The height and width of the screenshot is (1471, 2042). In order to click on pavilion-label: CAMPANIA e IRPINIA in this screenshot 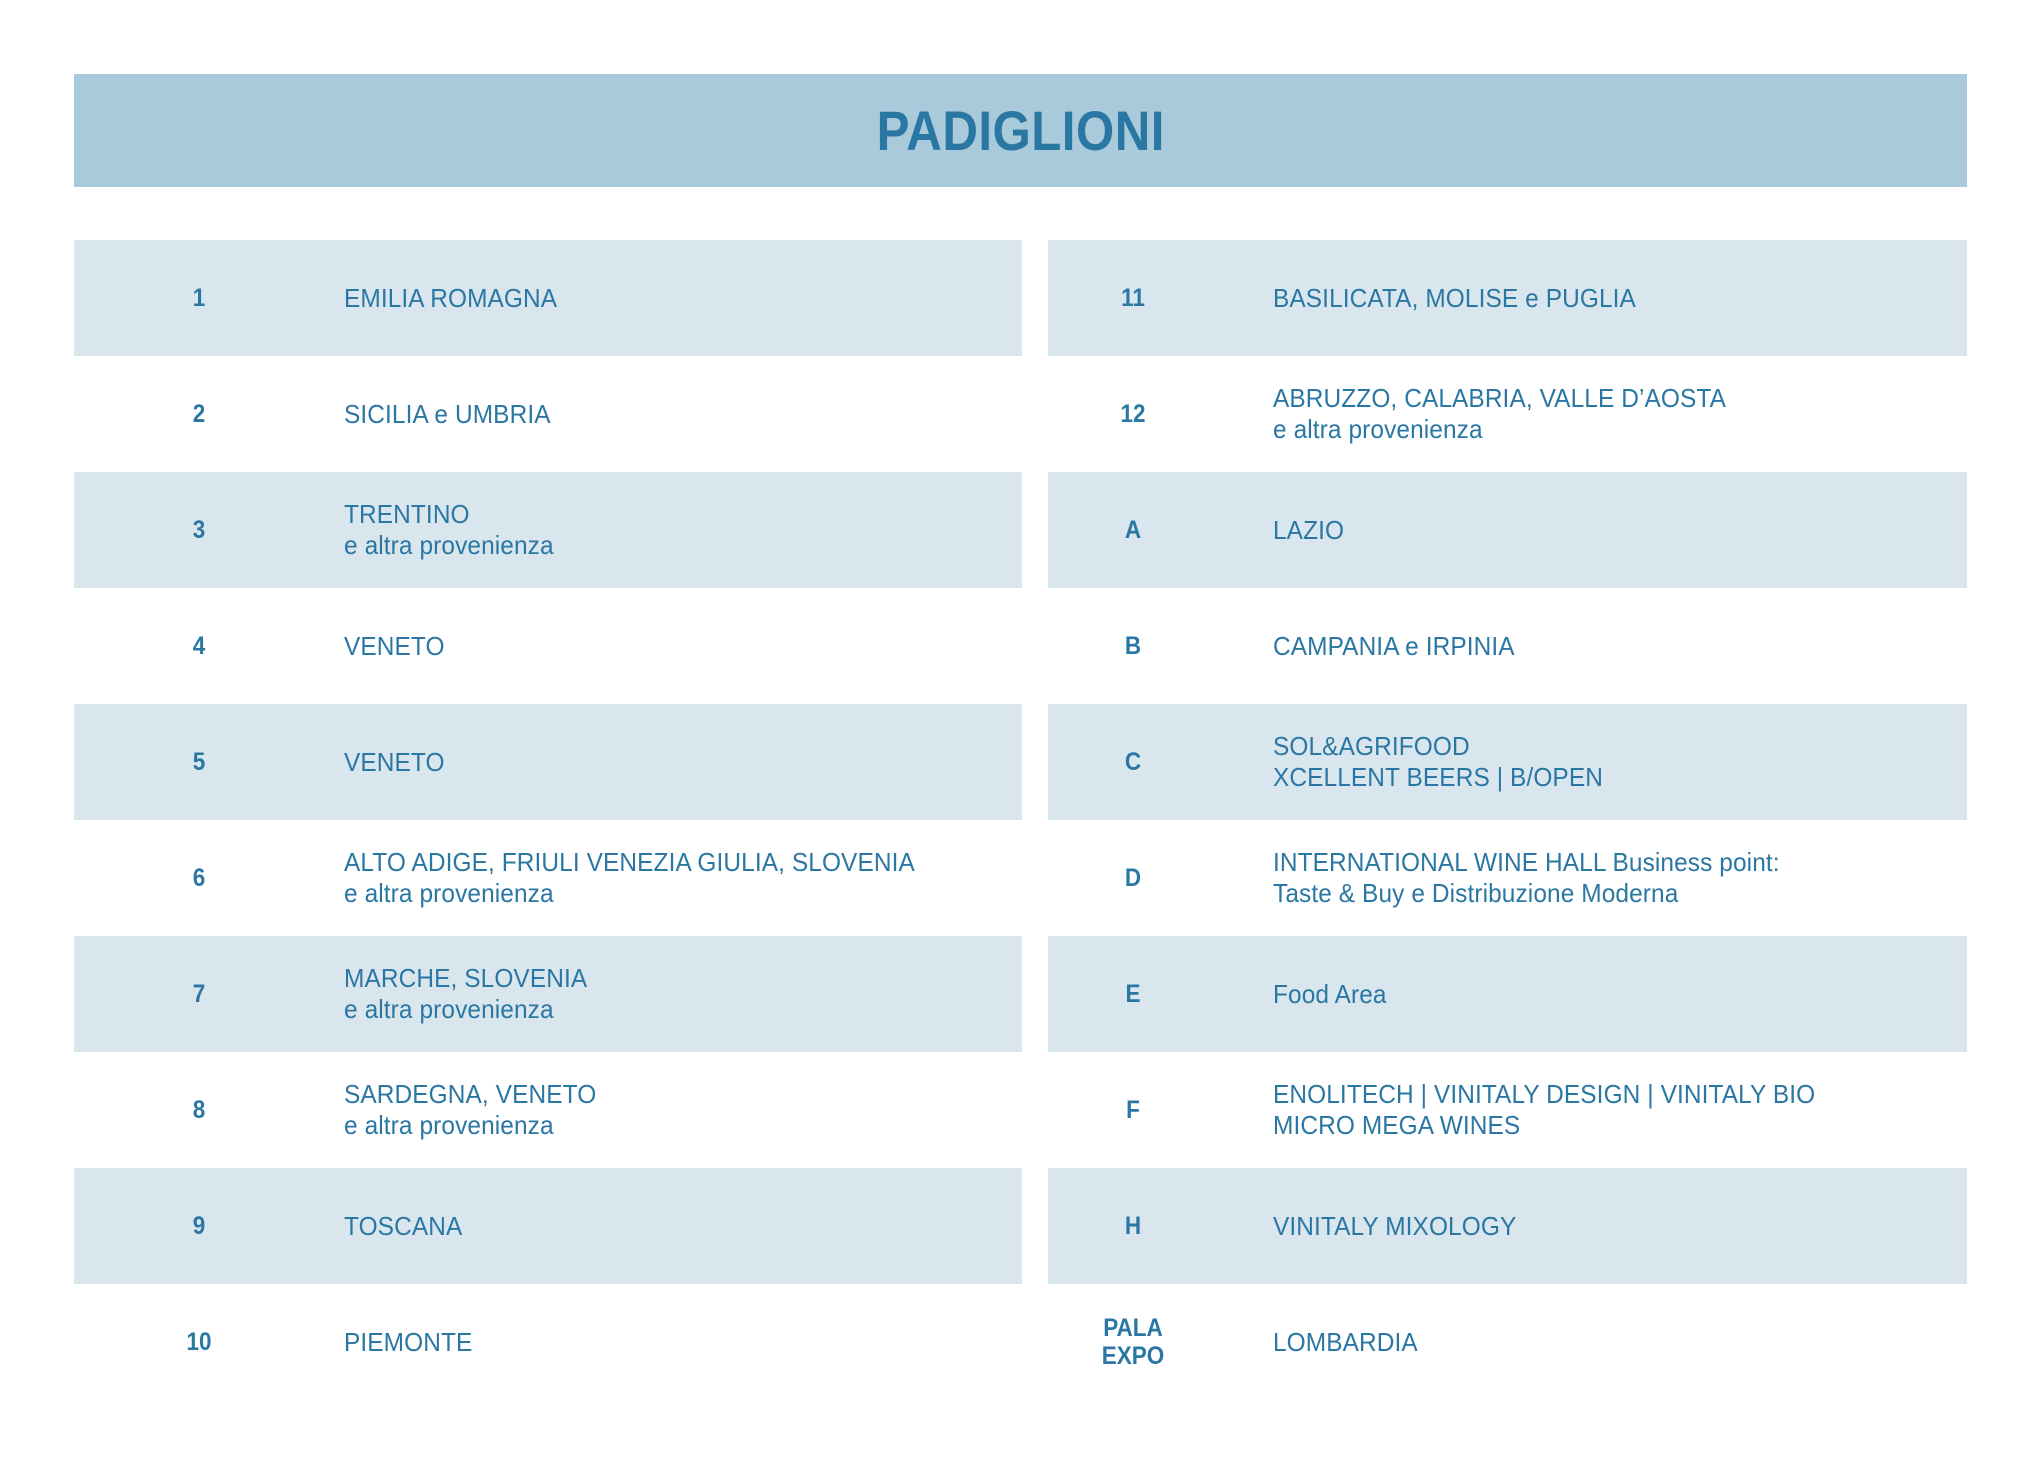, I will do `click(1599, 646)`.